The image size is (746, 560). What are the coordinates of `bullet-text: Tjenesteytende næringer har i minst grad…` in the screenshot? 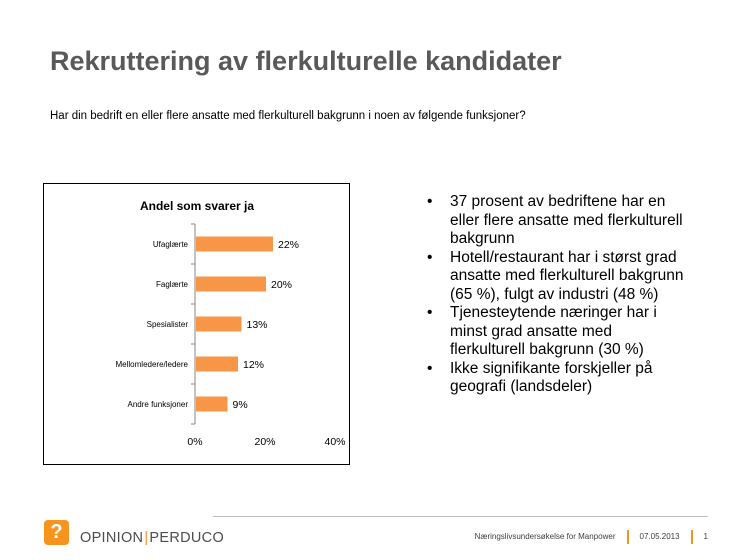 It's located at (553, 331).